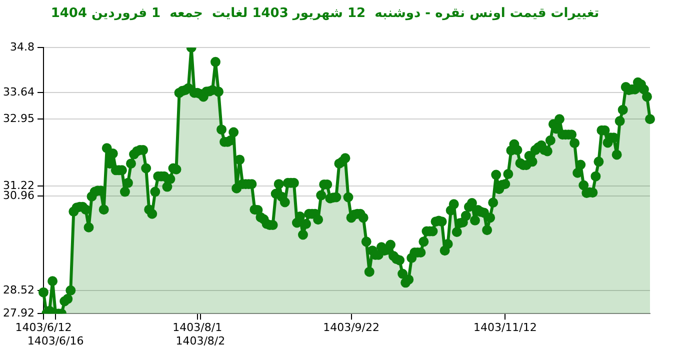  What do you see at coordinates (55, 341) in the screenshot?
I see `x-tick-label: 1403/6/16` at bounding box center [55, 341].